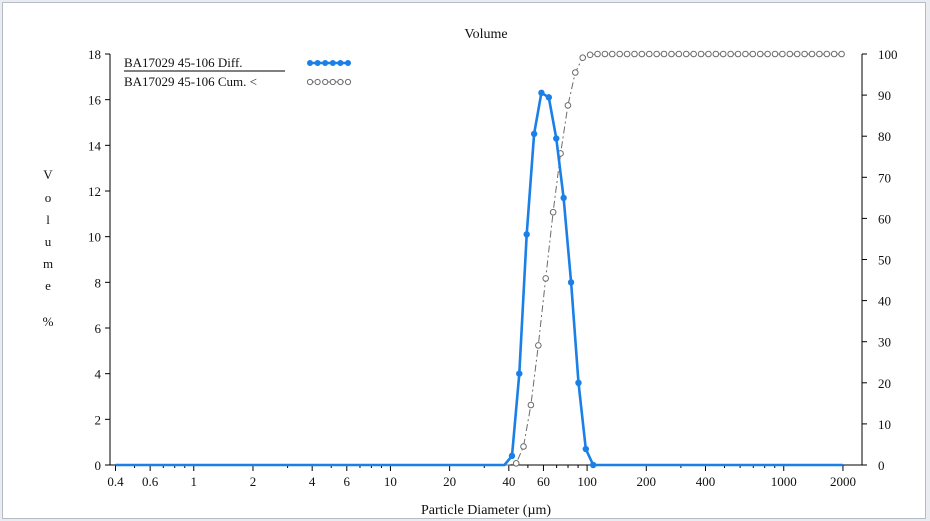 The height and width of the screenshot is (521, 930). I want to click on y2-tick-label: 40, so click(884, 301).